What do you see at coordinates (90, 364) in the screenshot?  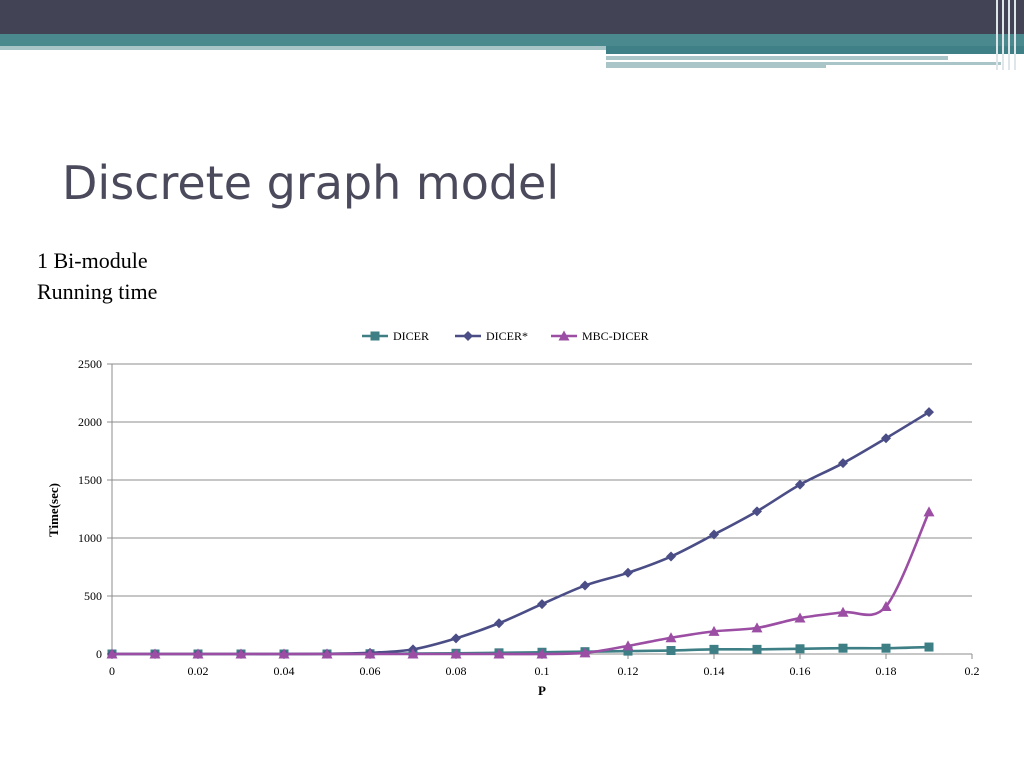 I see `y-tick-label: 2500` at bounding box center [90, 364].